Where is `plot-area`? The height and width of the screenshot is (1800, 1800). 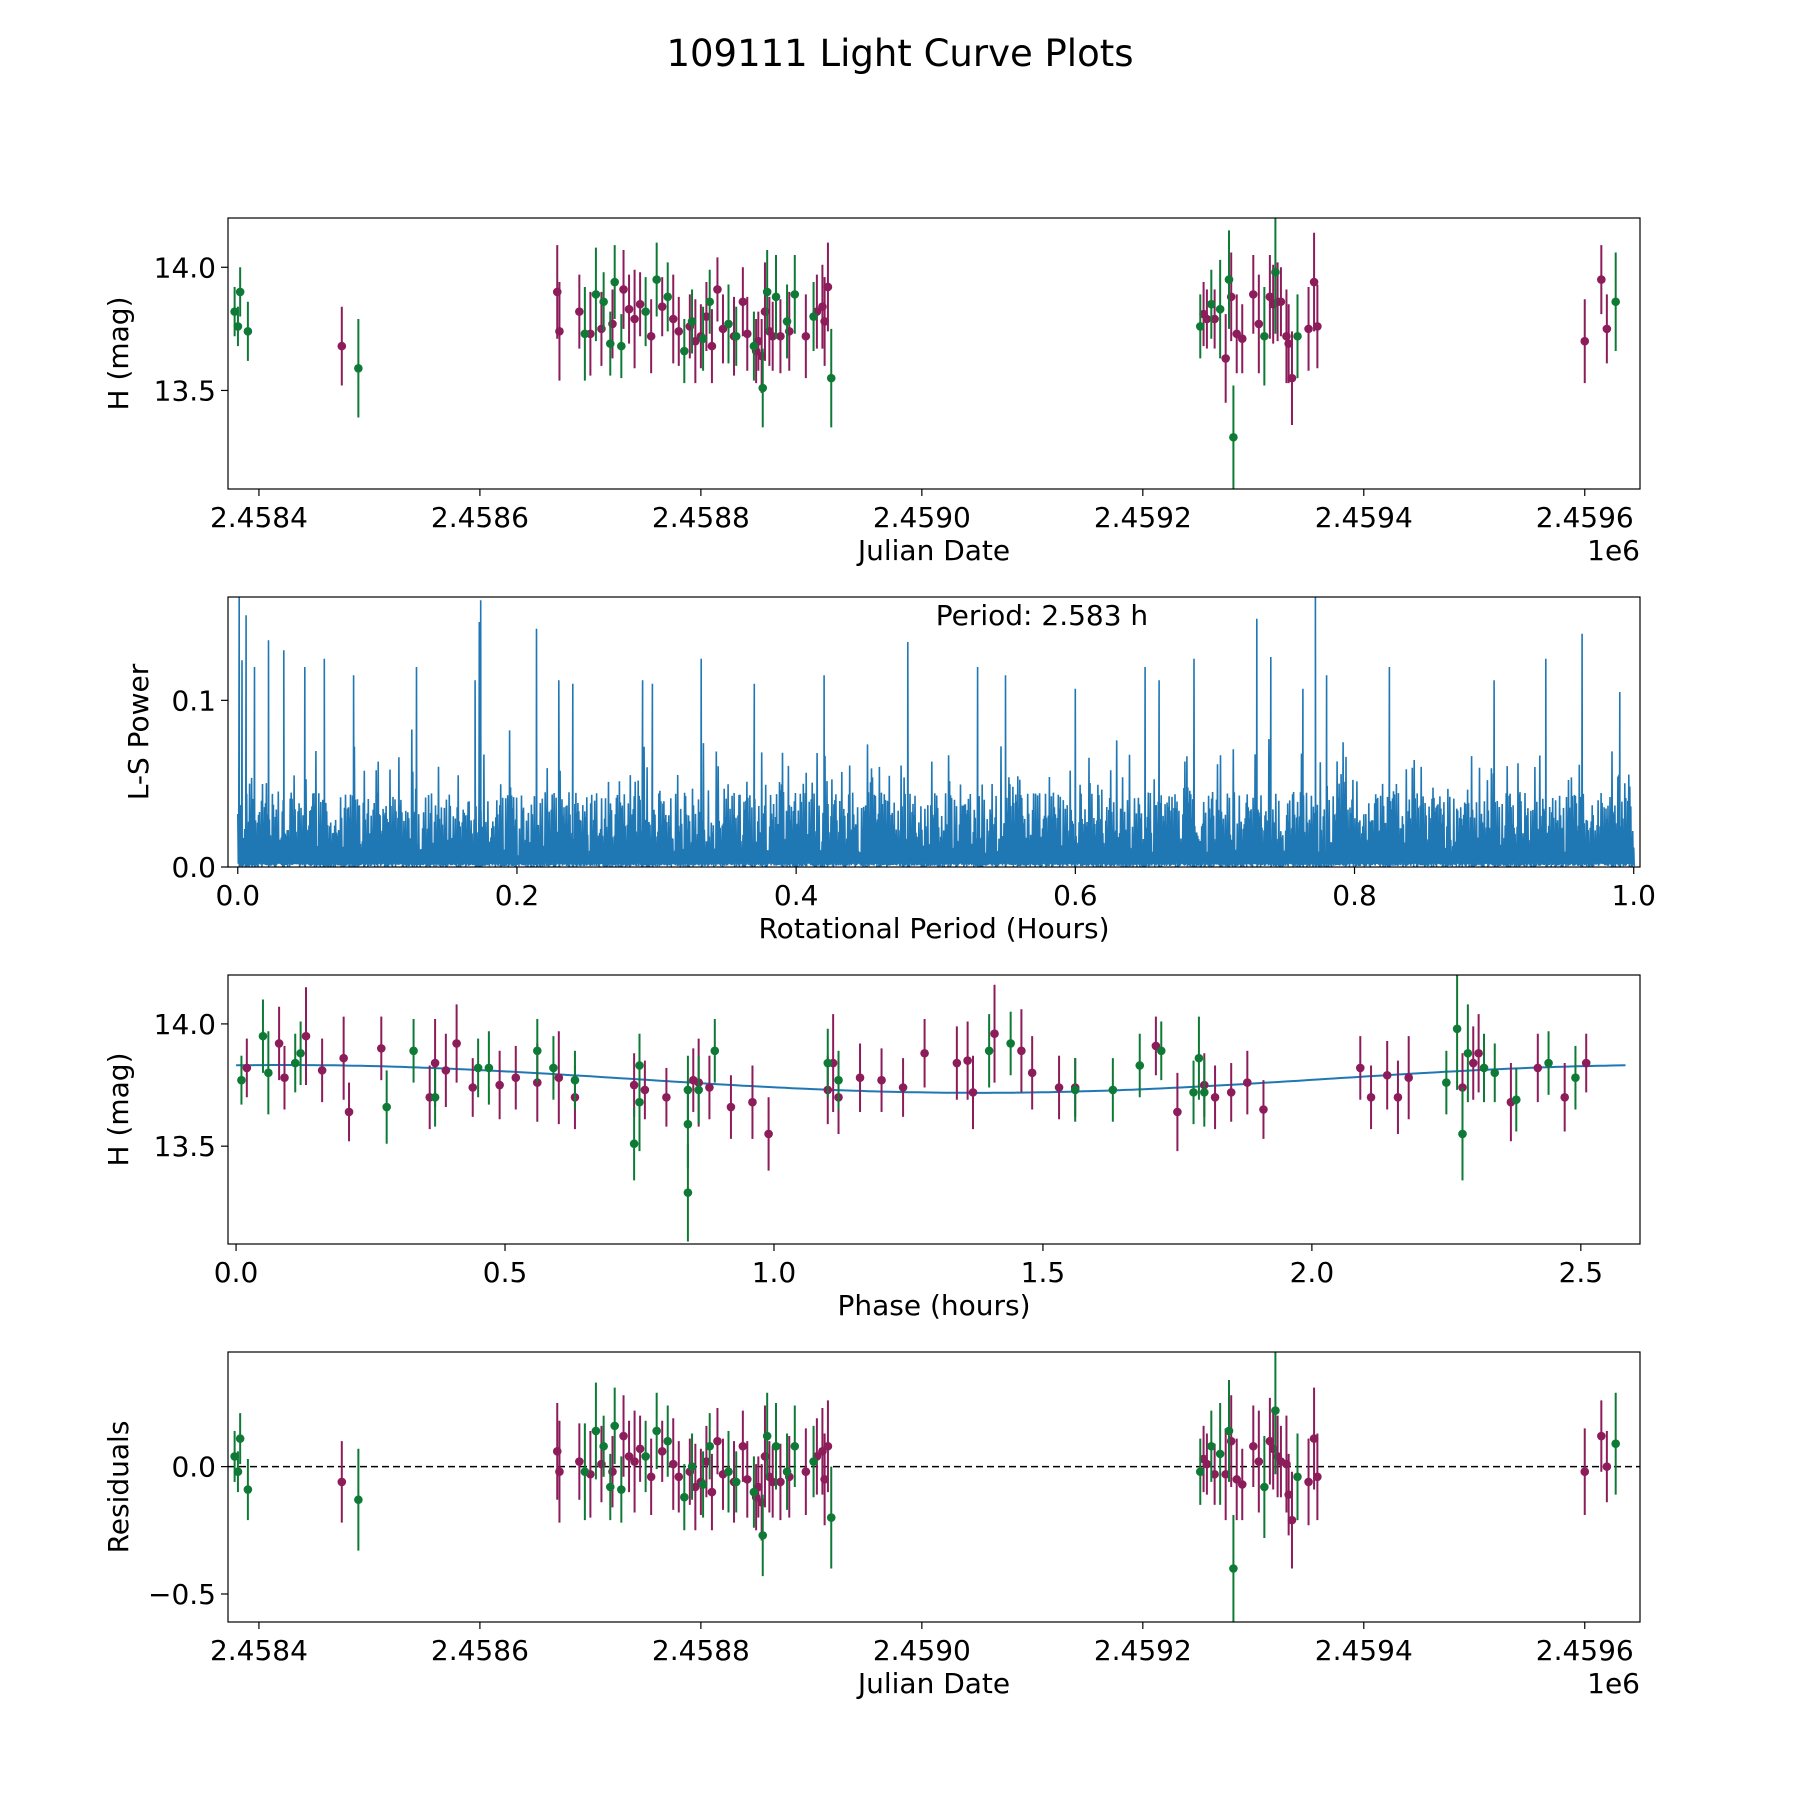 plot-area is located at coordinates (936, 732).